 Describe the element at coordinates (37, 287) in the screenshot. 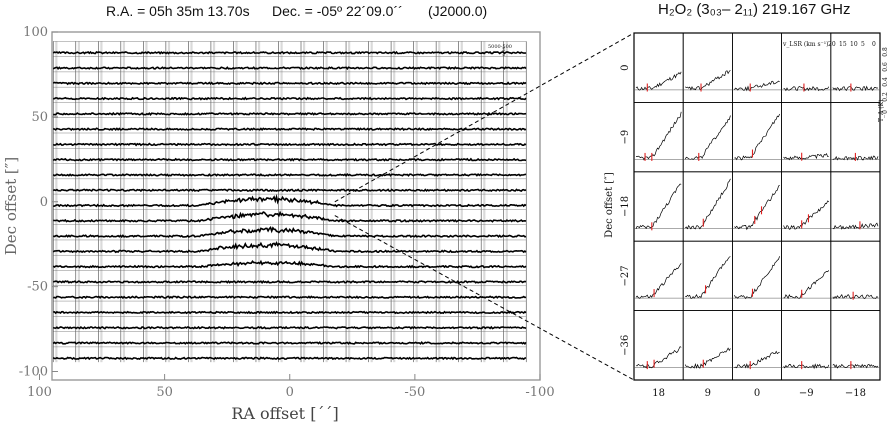

I see `map-y-tick-label: -50` at that location.